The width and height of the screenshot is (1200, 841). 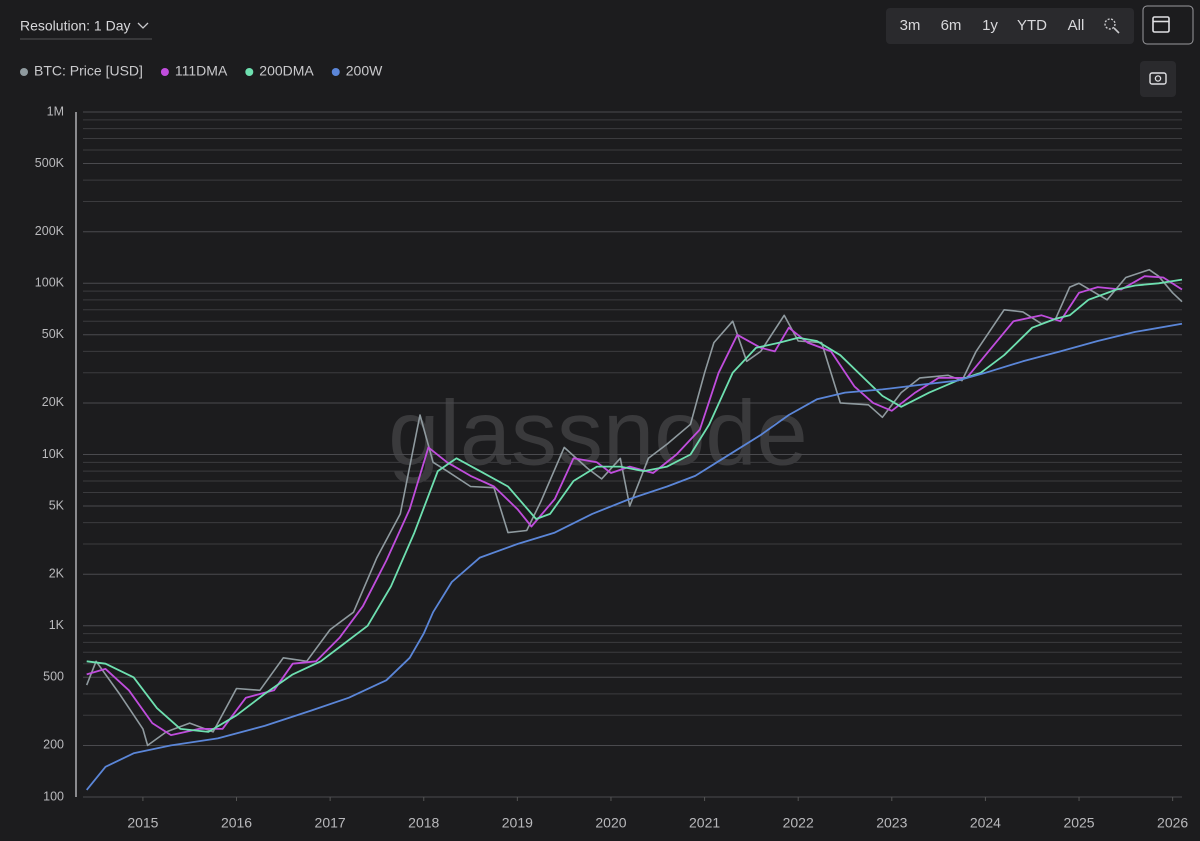 I want to click on x-tick-label: 2016, so click(x=236, y=823).